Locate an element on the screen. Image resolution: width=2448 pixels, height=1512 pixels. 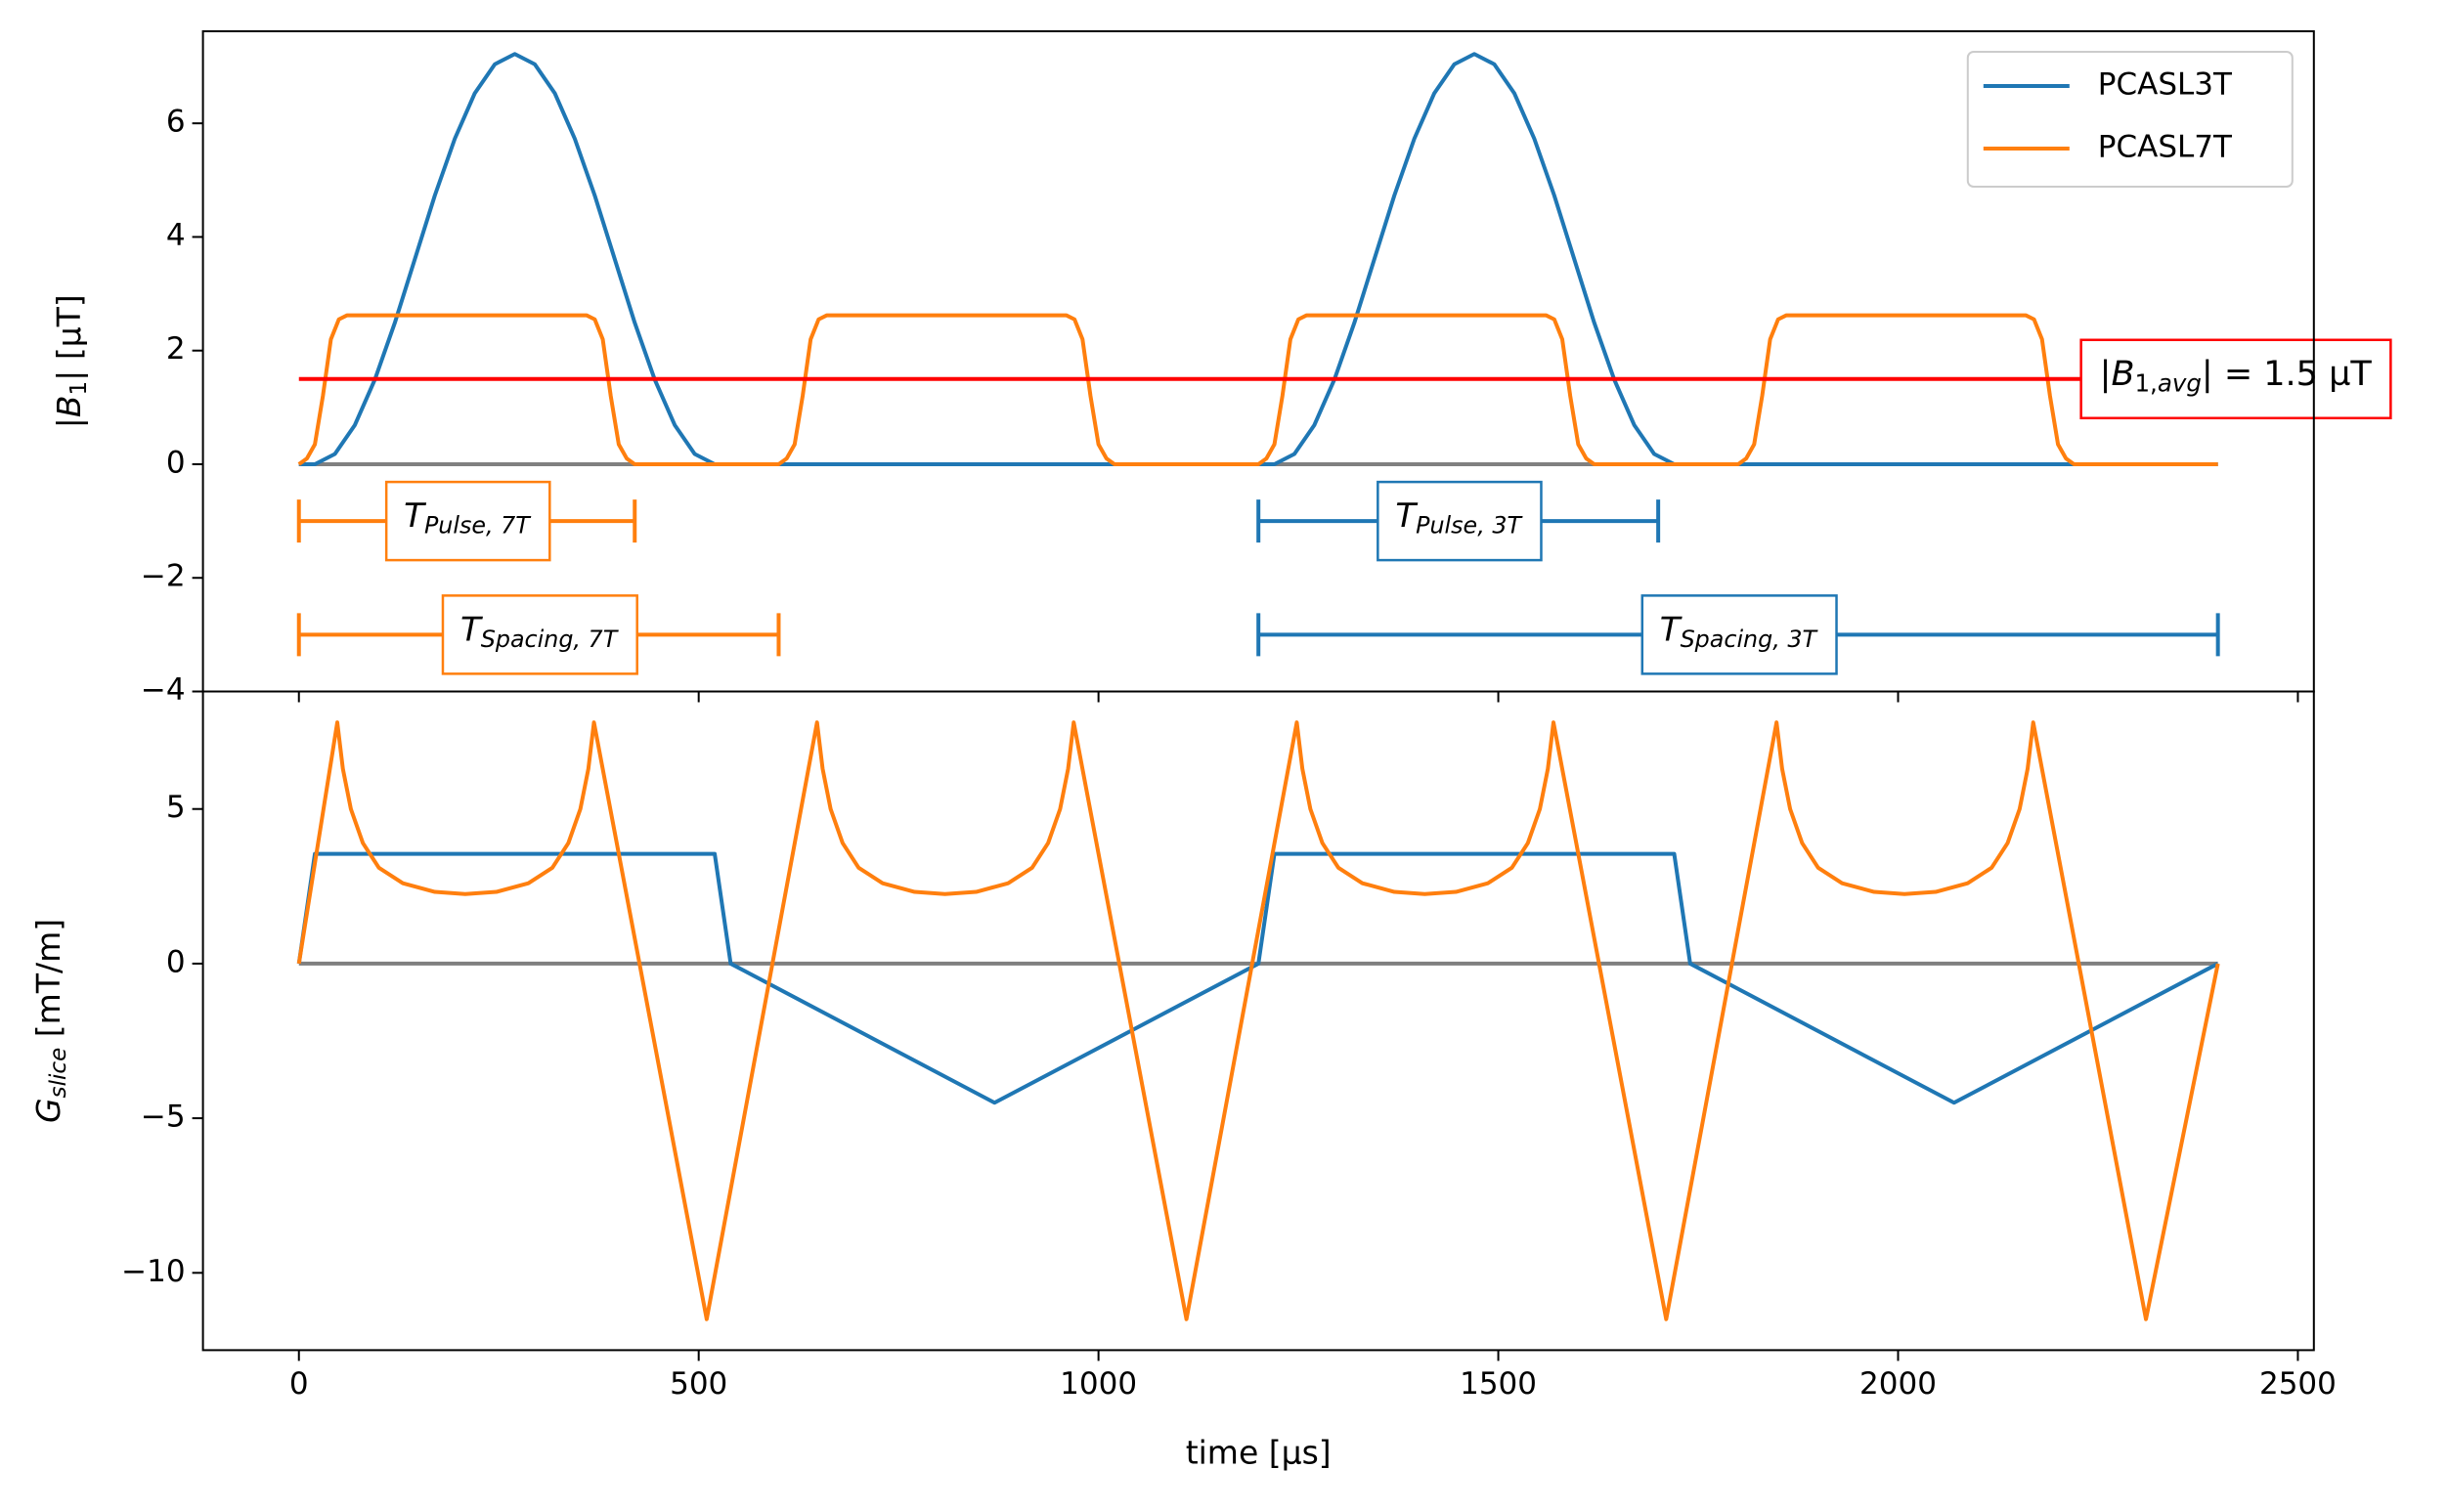
interval-label-part: Spacing, 3T is located at coordinates (1750, 638).